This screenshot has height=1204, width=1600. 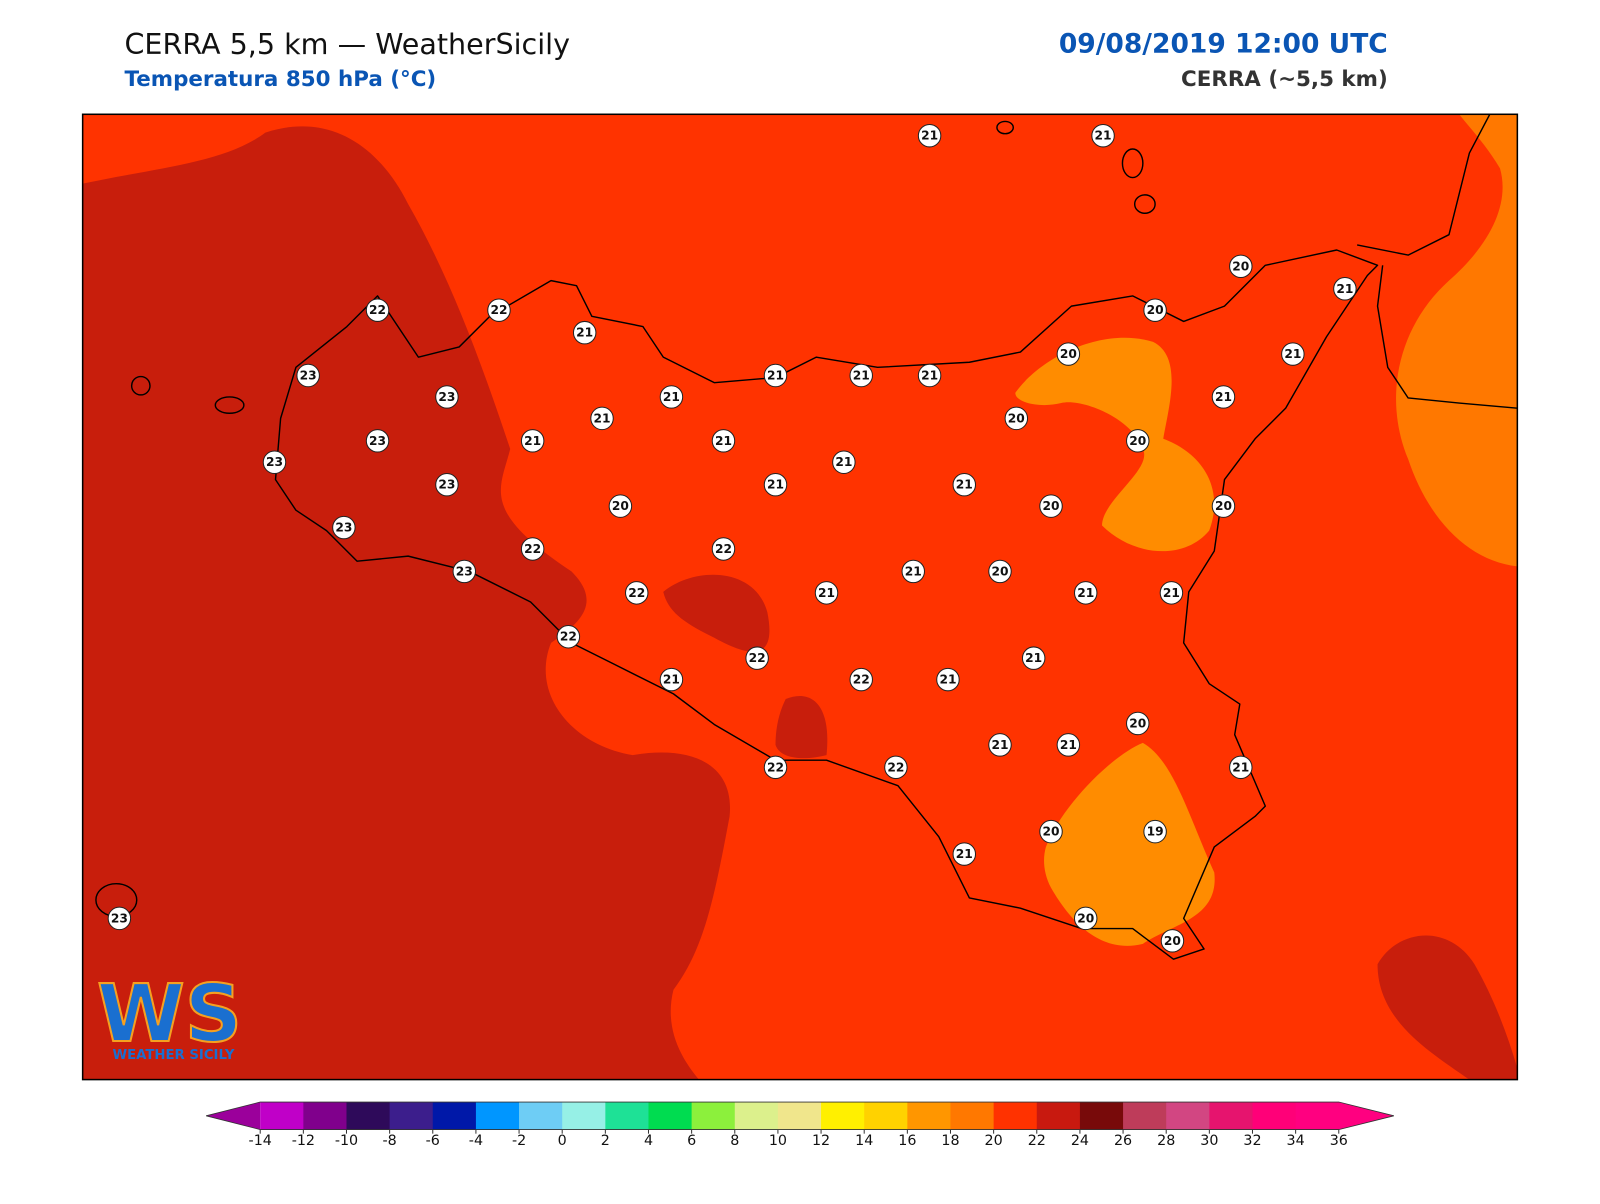 What do you see at coordinates (950, 1141) in the screenshot?
I see `colorbar-tick-label: 18` at bounding box center [950, 1141].